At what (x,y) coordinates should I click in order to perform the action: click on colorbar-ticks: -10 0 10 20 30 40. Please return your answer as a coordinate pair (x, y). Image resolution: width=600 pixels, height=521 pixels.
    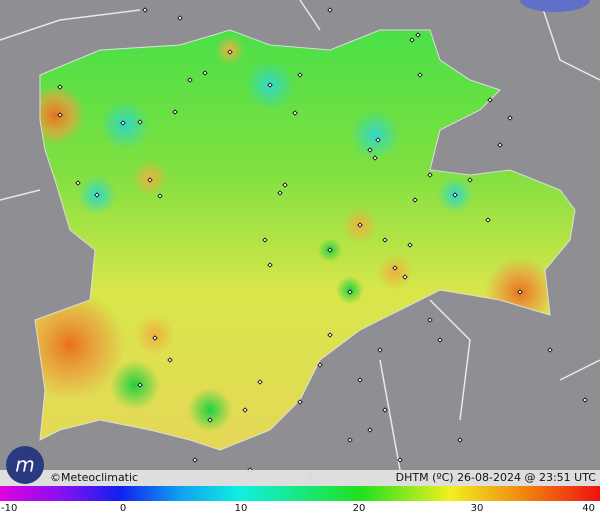
    Looking at the image, I should click on (298, 508).